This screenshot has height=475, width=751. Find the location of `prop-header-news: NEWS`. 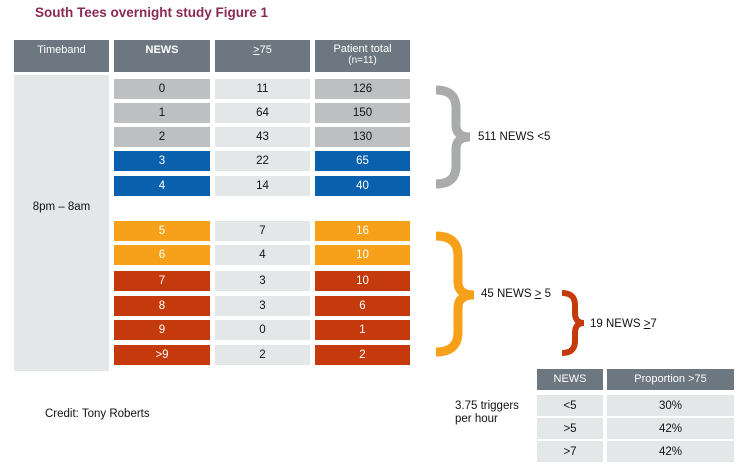

prop-header-news: NEWS is located at coordinates (570, 379).